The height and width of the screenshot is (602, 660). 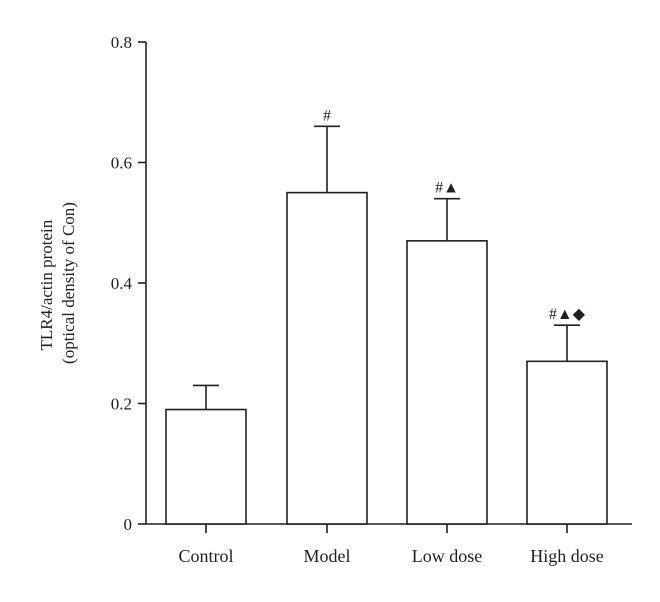 What do you see at coordinates (327, 115) in the screenshot?
I see `data-label: #` at bounding box center [327, 115].